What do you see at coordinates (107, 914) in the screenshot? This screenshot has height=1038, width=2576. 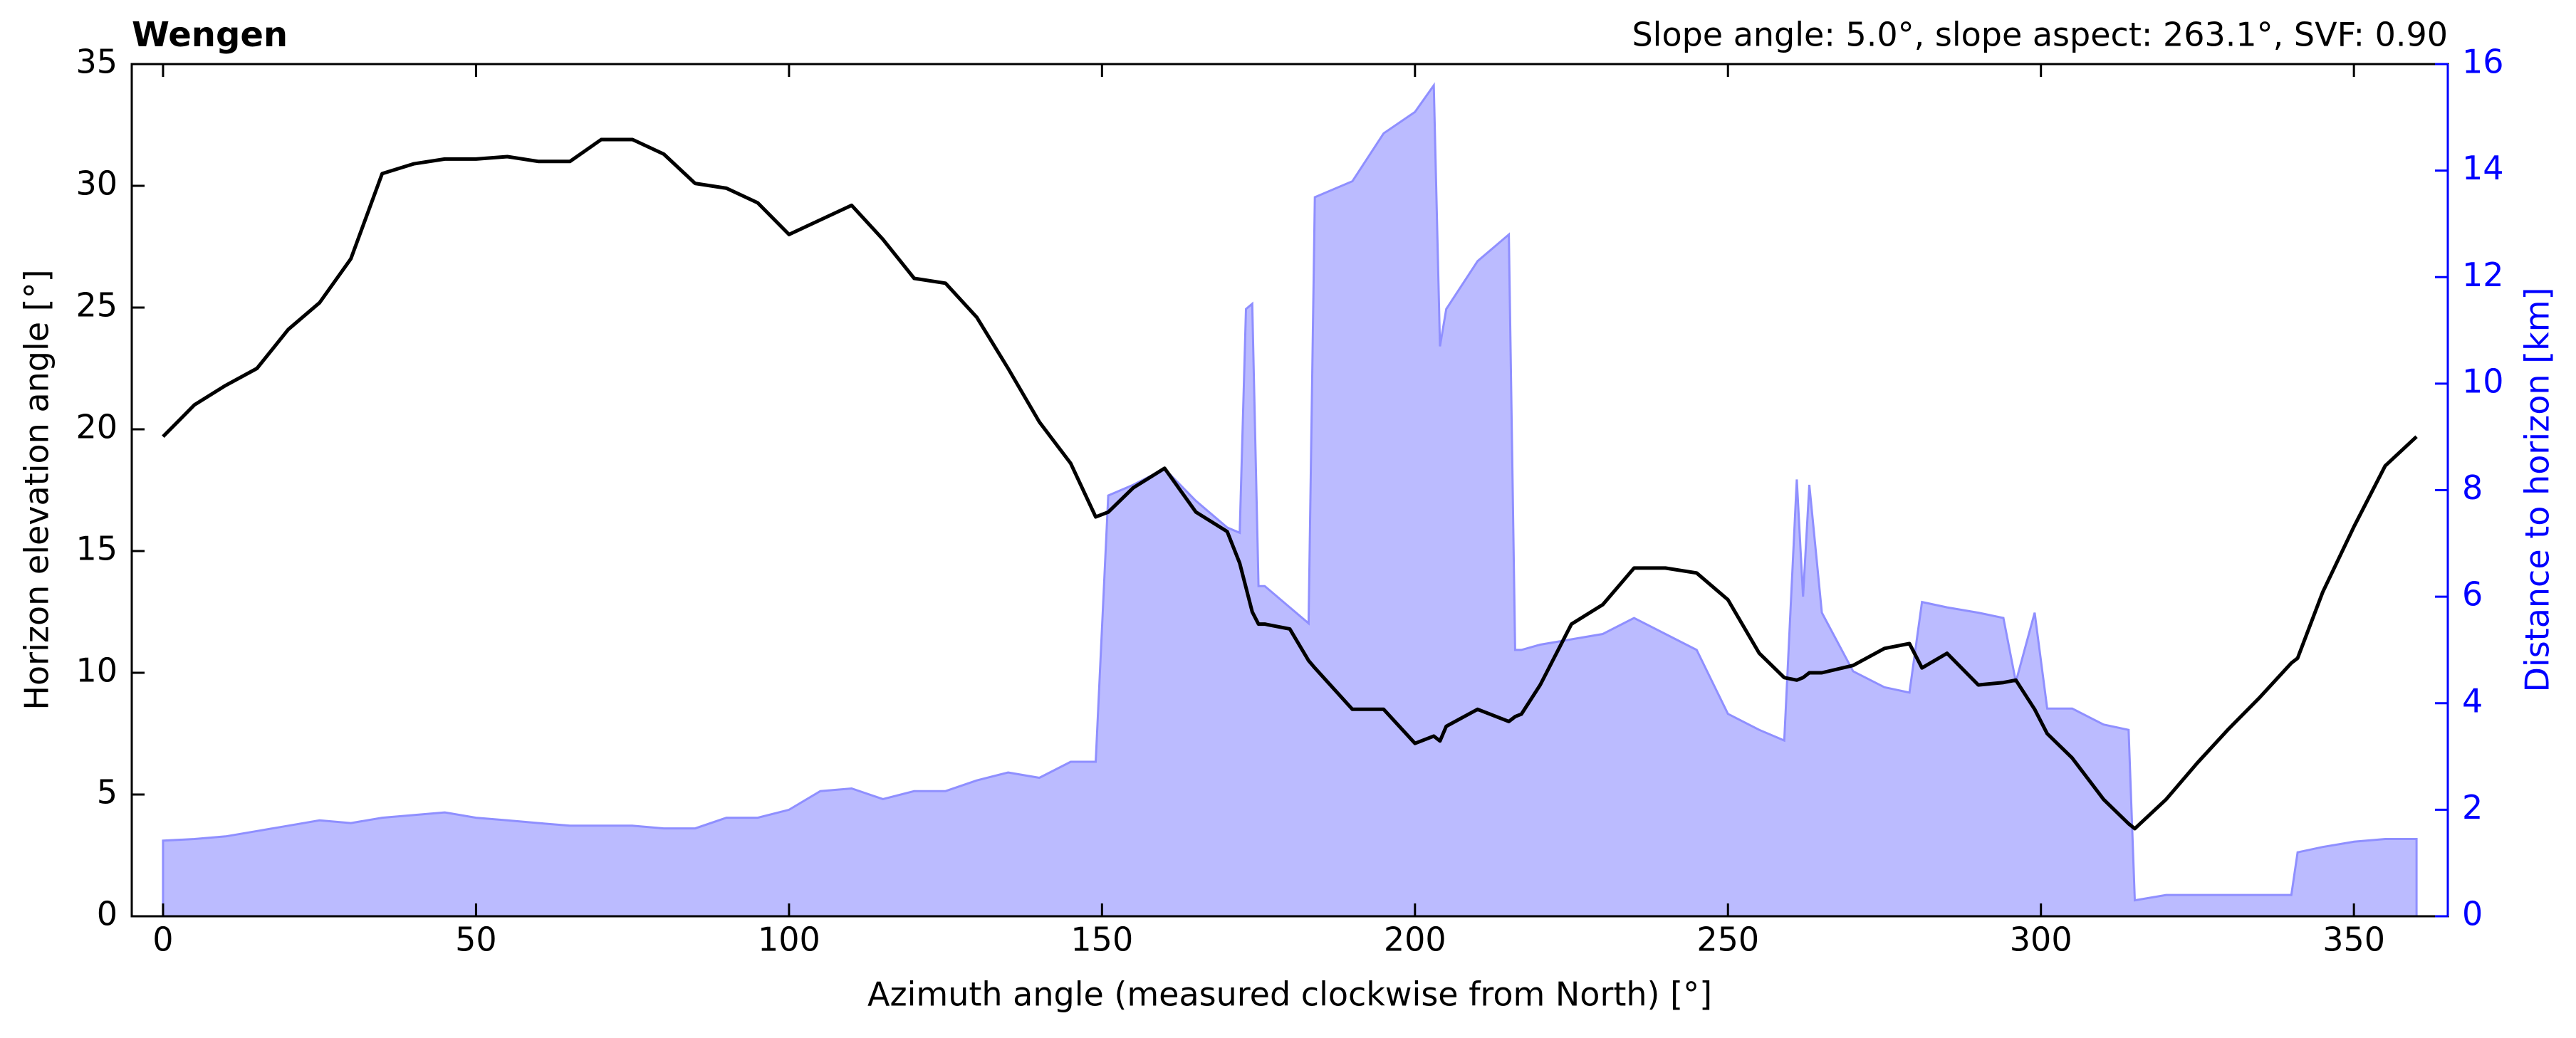 I see `y-tick-label: 0` at bounding box center [107, 914].